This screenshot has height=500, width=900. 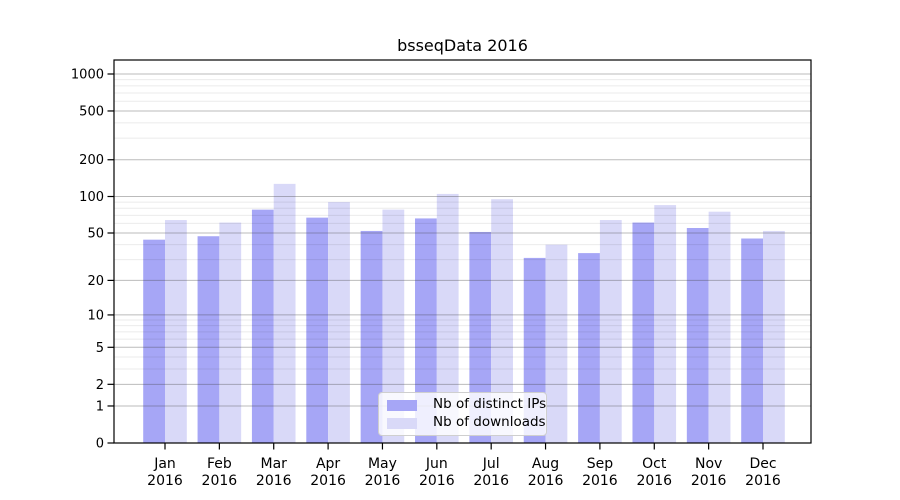 What do you see at coordinates (274, 464) in the screenshot?
I see `x-tick-label-month: Mar` at bounding box center [274, 464].